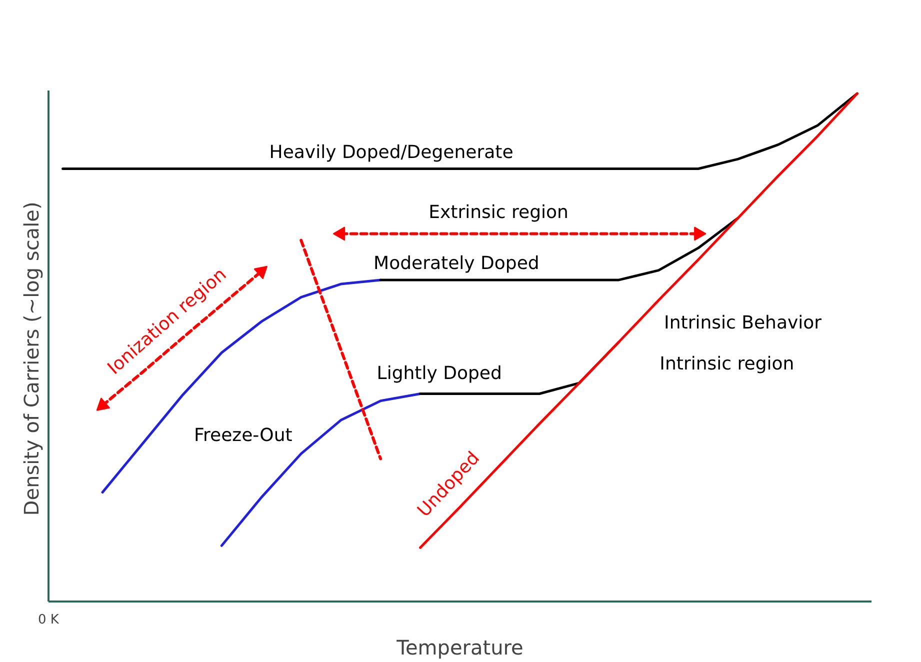 The height and width of the screenshot is (662, 921). Describe the element at coordinates (391, 152) in the screenshot. I see `annotation: Heavily Doped/Degenerate` at that location.